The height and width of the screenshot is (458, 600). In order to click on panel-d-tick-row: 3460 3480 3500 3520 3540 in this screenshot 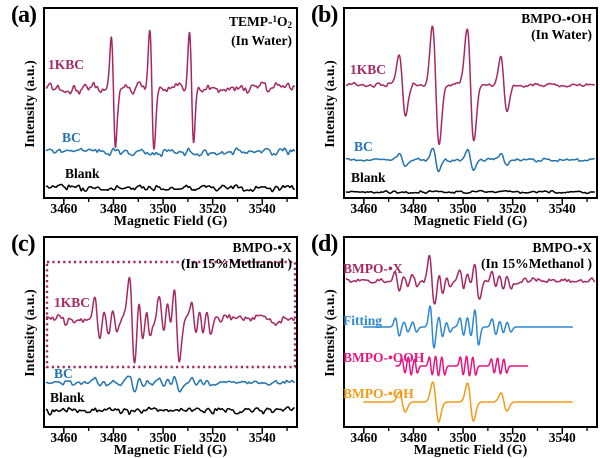, I will do `click(450, 438)`.